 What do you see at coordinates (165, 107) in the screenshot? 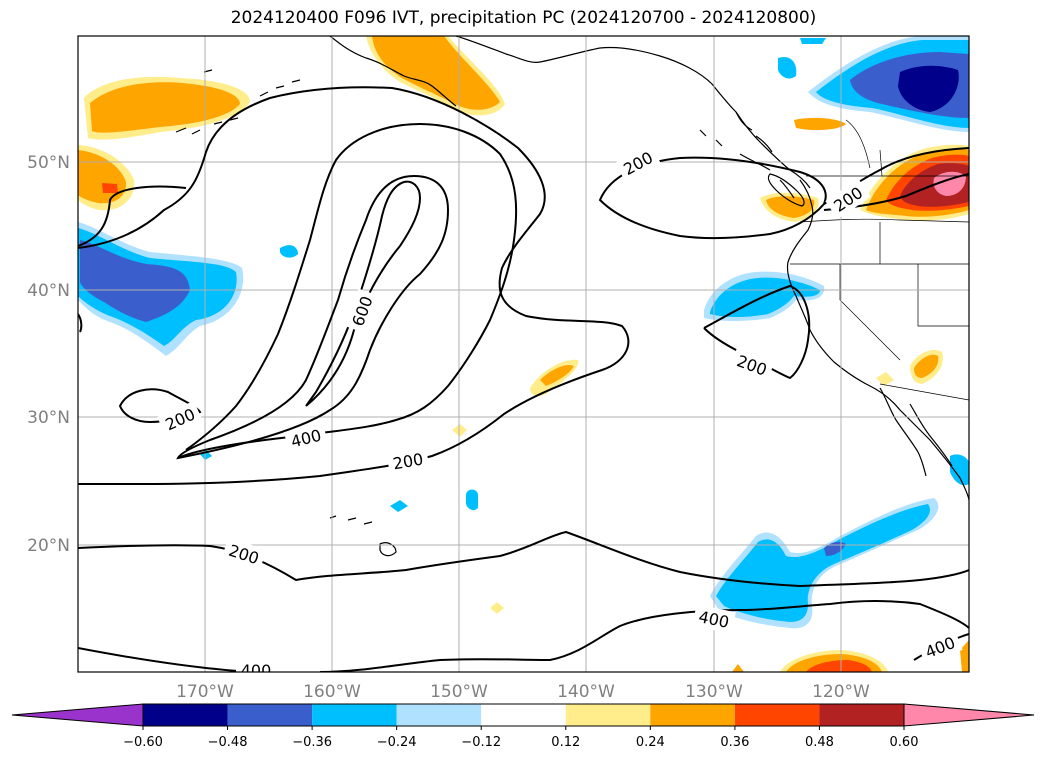
I see `precip-patch-nw-core` at bounding box center [165, 107].